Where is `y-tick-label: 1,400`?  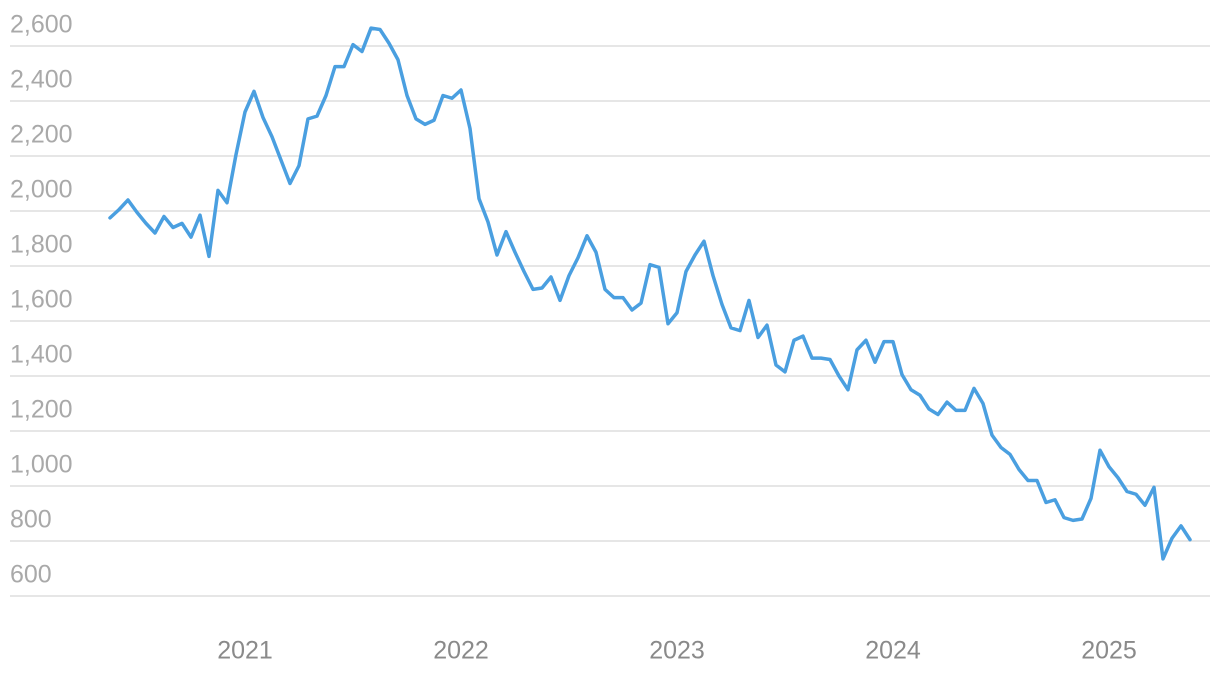
y-tick-label: 1,400 is located at coordinates (41, 355).